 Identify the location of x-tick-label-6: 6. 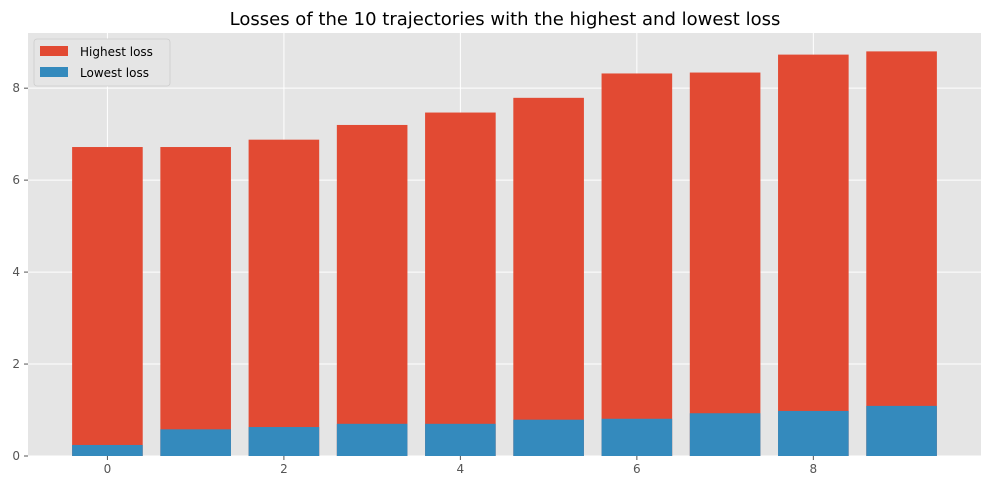
(637, 469).